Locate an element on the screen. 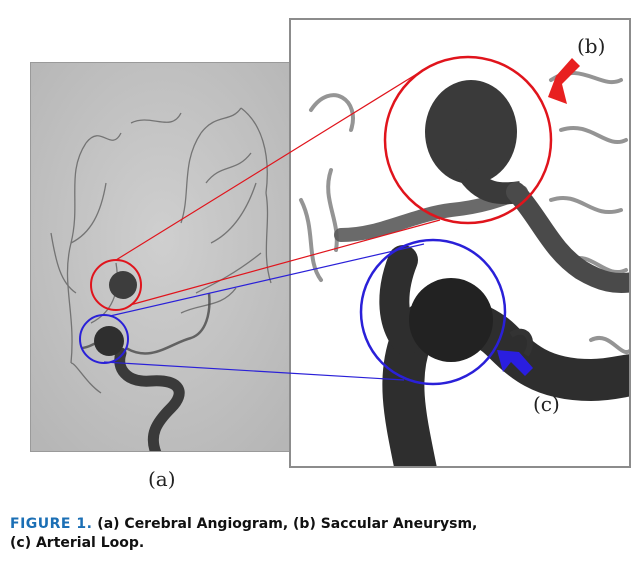 Image resolution: width=644 pixels, height=564 pixels. panel-label-a: (a) is located at coordinates (162, 479).